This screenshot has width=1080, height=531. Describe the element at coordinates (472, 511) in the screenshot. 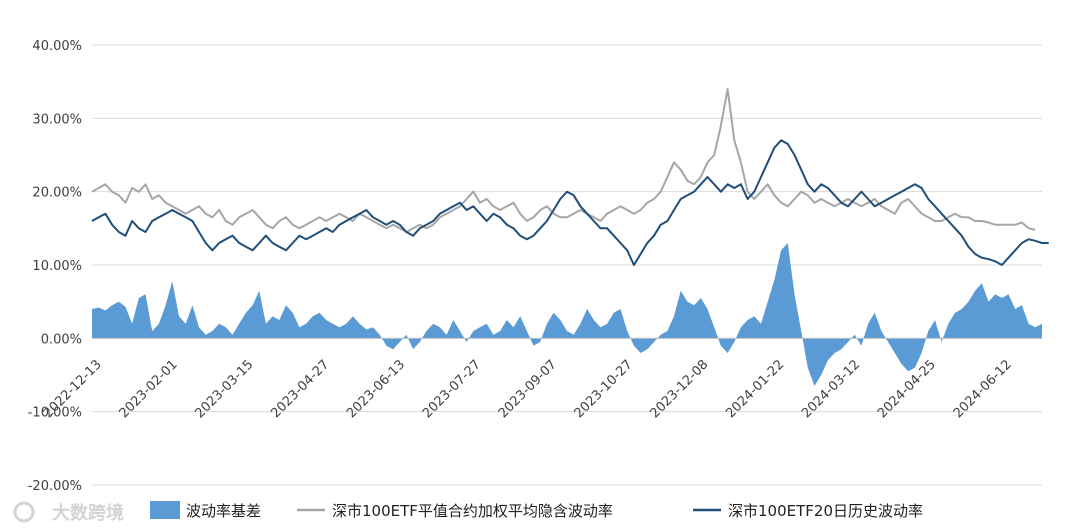

I see `legend-label-iv: 深市100ETF平值合约加权平均隐含波动率` at that location.